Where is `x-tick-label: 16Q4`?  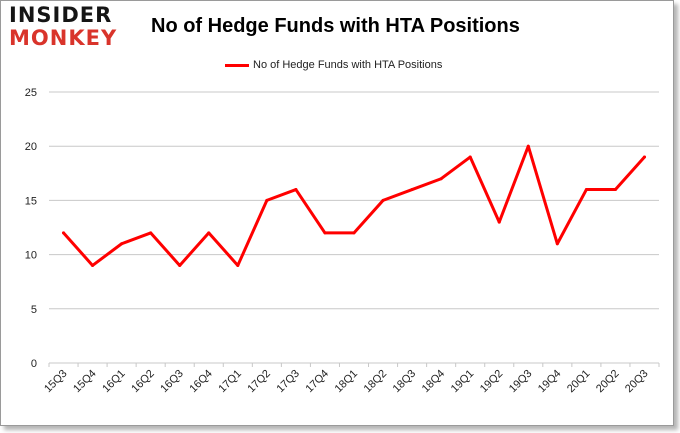
x-tick-label: 16Q4 is located at coordinates (201, 382).